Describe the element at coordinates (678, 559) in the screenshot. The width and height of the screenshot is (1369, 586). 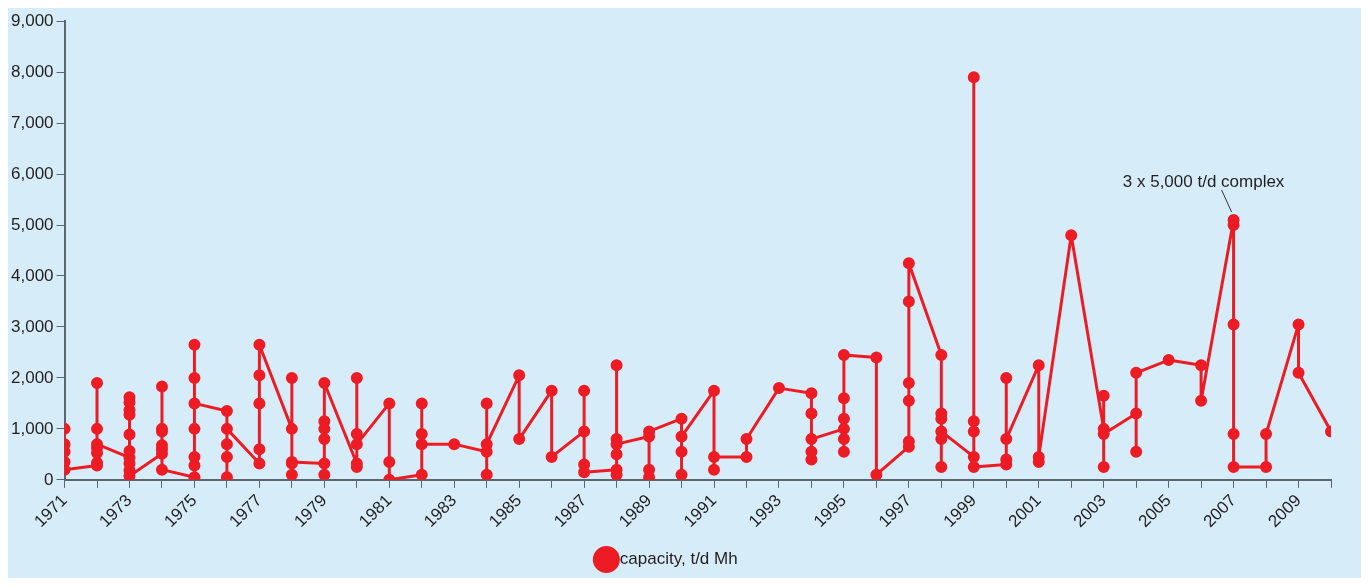
I see `legend-label: capacity, t/d Mh` at that location.